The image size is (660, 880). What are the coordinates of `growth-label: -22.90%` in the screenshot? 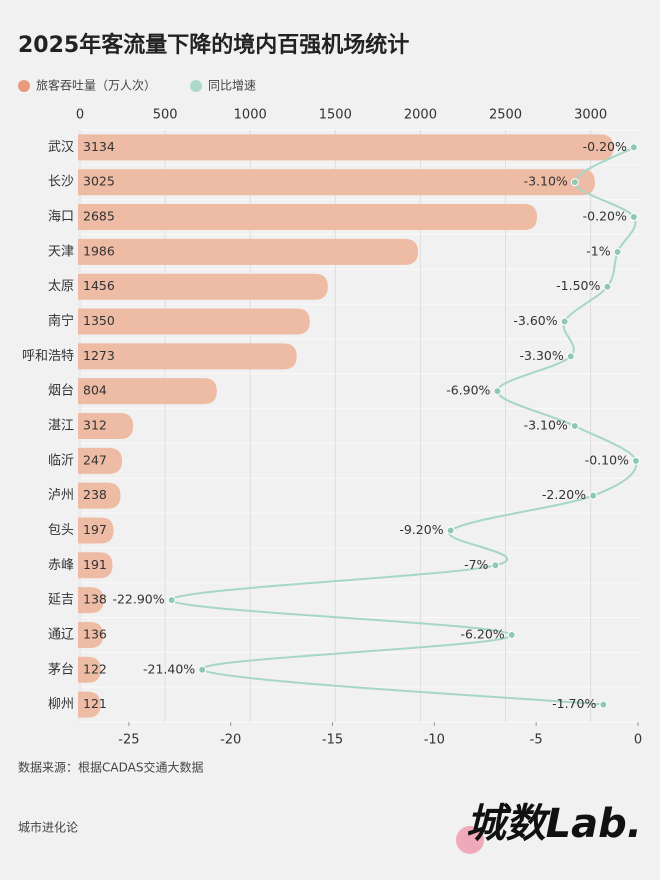 It's located at (138, 599).